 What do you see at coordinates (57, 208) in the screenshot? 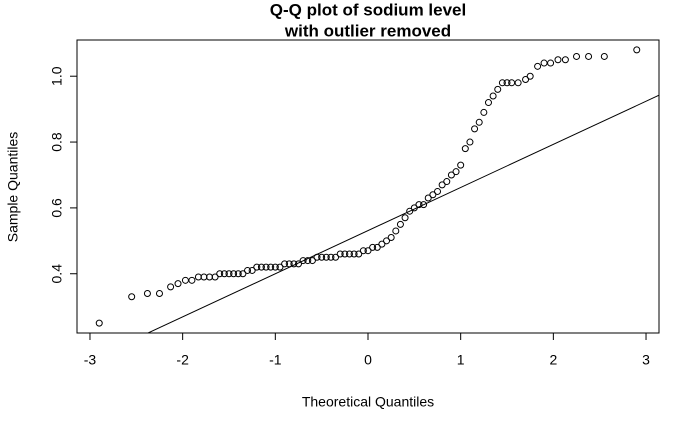
I see `y-tick-label: 0.6` at bounding box center [57, 208].